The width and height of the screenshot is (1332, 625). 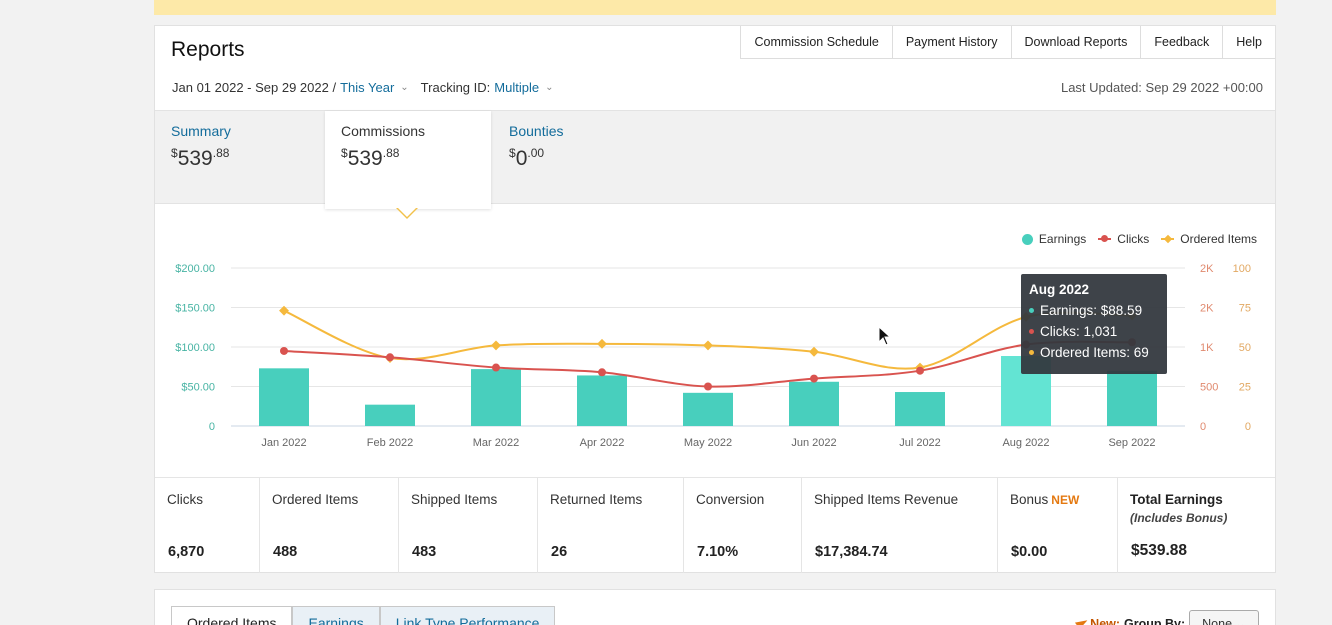 I want to click on y-right-items-tick-label: 50, so click(x=1245, y=348).